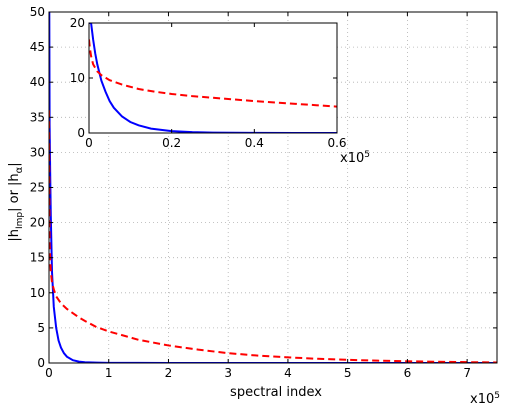 This screenshot has height=405, width=512. What do you see at coordinates (408, 373) in the screenshot?
I see `main-xtick-label: 6` at bounding box center [408, 373].